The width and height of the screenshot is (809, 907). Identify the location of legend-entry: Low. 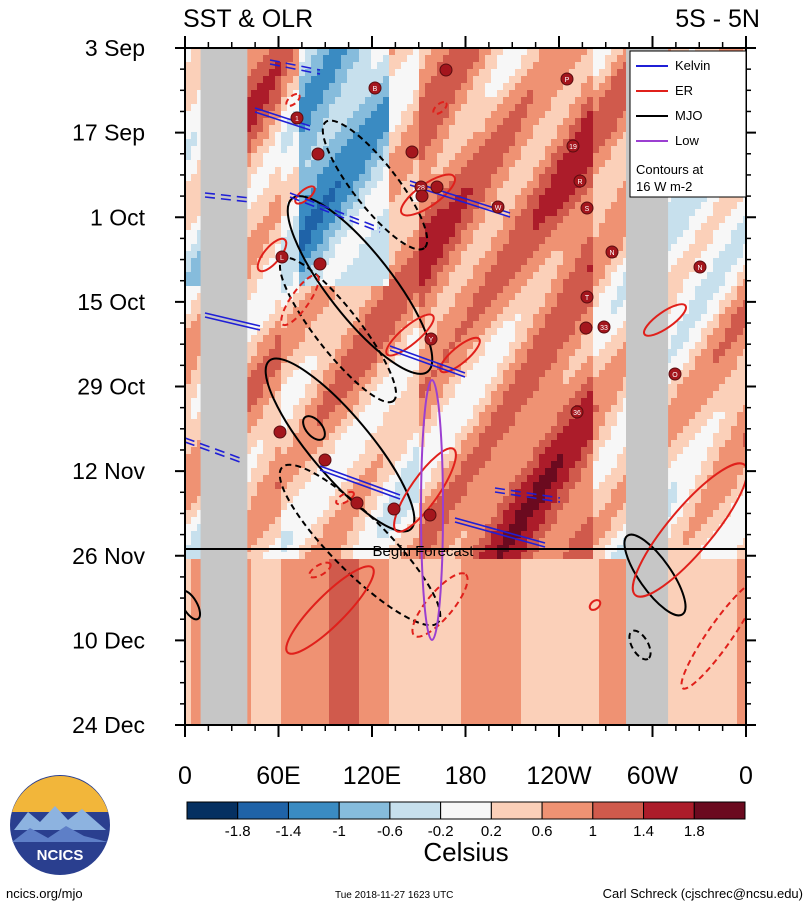
(687, 140).